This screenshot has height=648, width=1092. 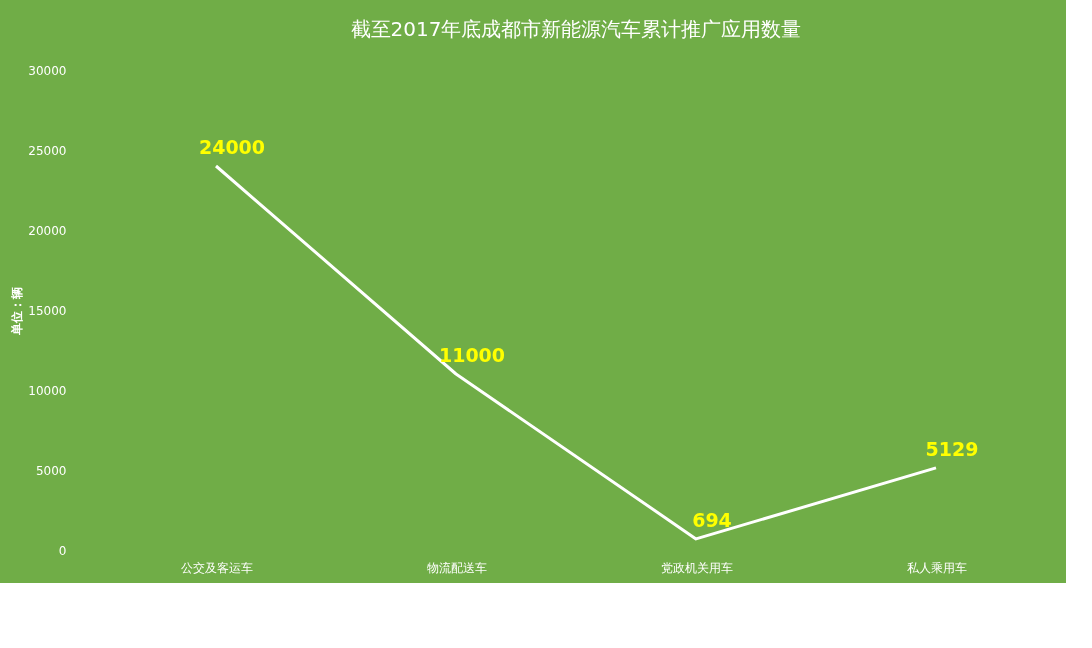 I want to click on y-tick-label: 10000, so click(x=47, y=390).